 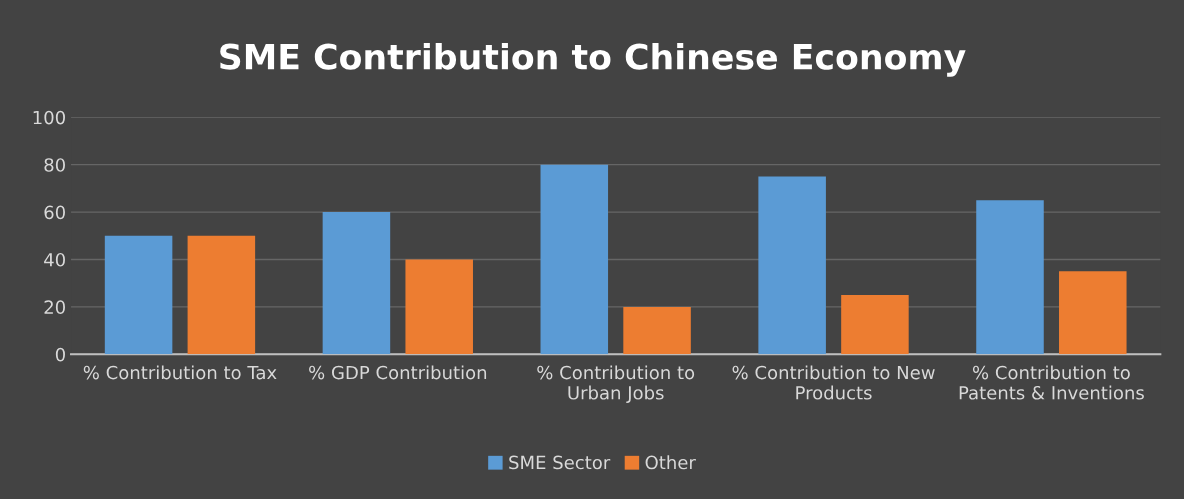 I want to click on x-tick-label: % GDP Contribution, so click(x=398, y=372).